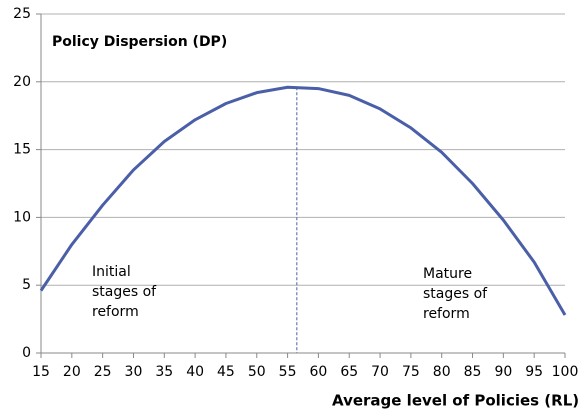 This screenshot has height=416, width=580. I want to click on x-axis-label: Average level of Policies (RL), so click(455, 401).